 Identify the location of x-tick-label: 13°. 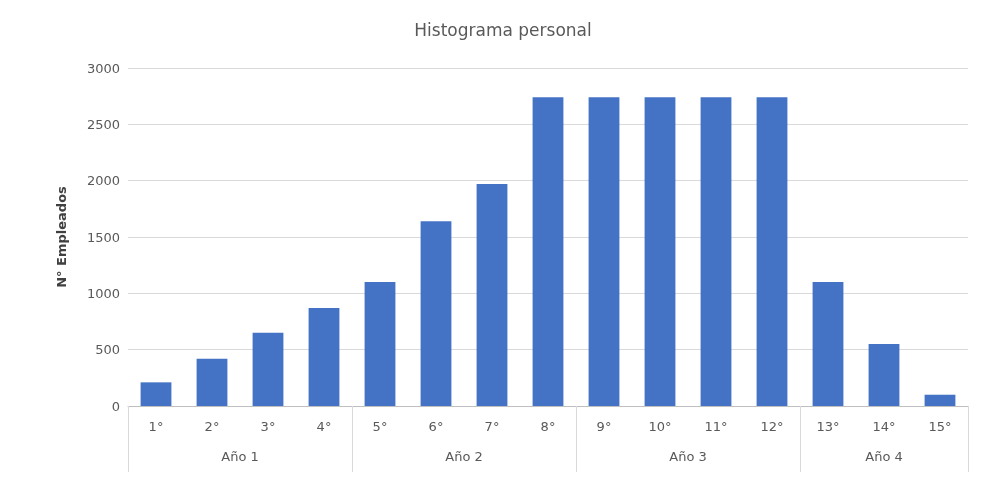
(828, 426).